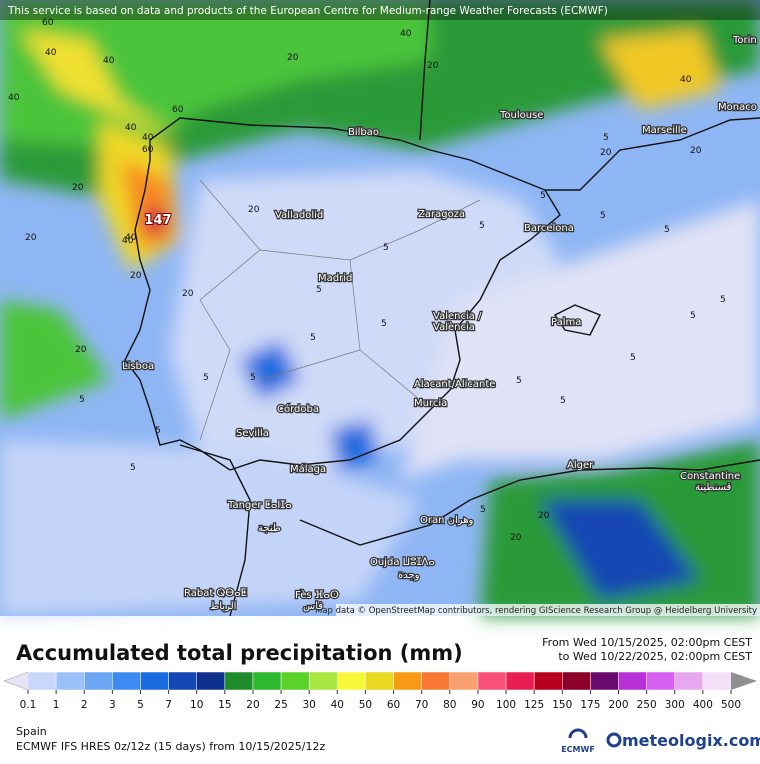  Describe the element at coordinates (335, 278) in the screenshot. I see `city-label: Madrid` at that location.